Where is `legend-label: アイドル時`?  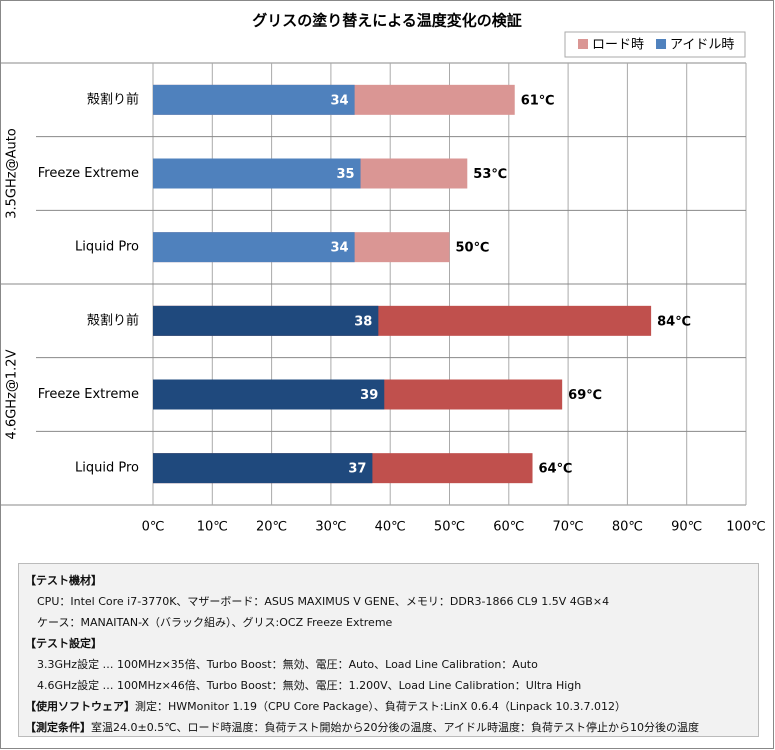 legend-label: アイドル時 is located at coordinates (702, 45).